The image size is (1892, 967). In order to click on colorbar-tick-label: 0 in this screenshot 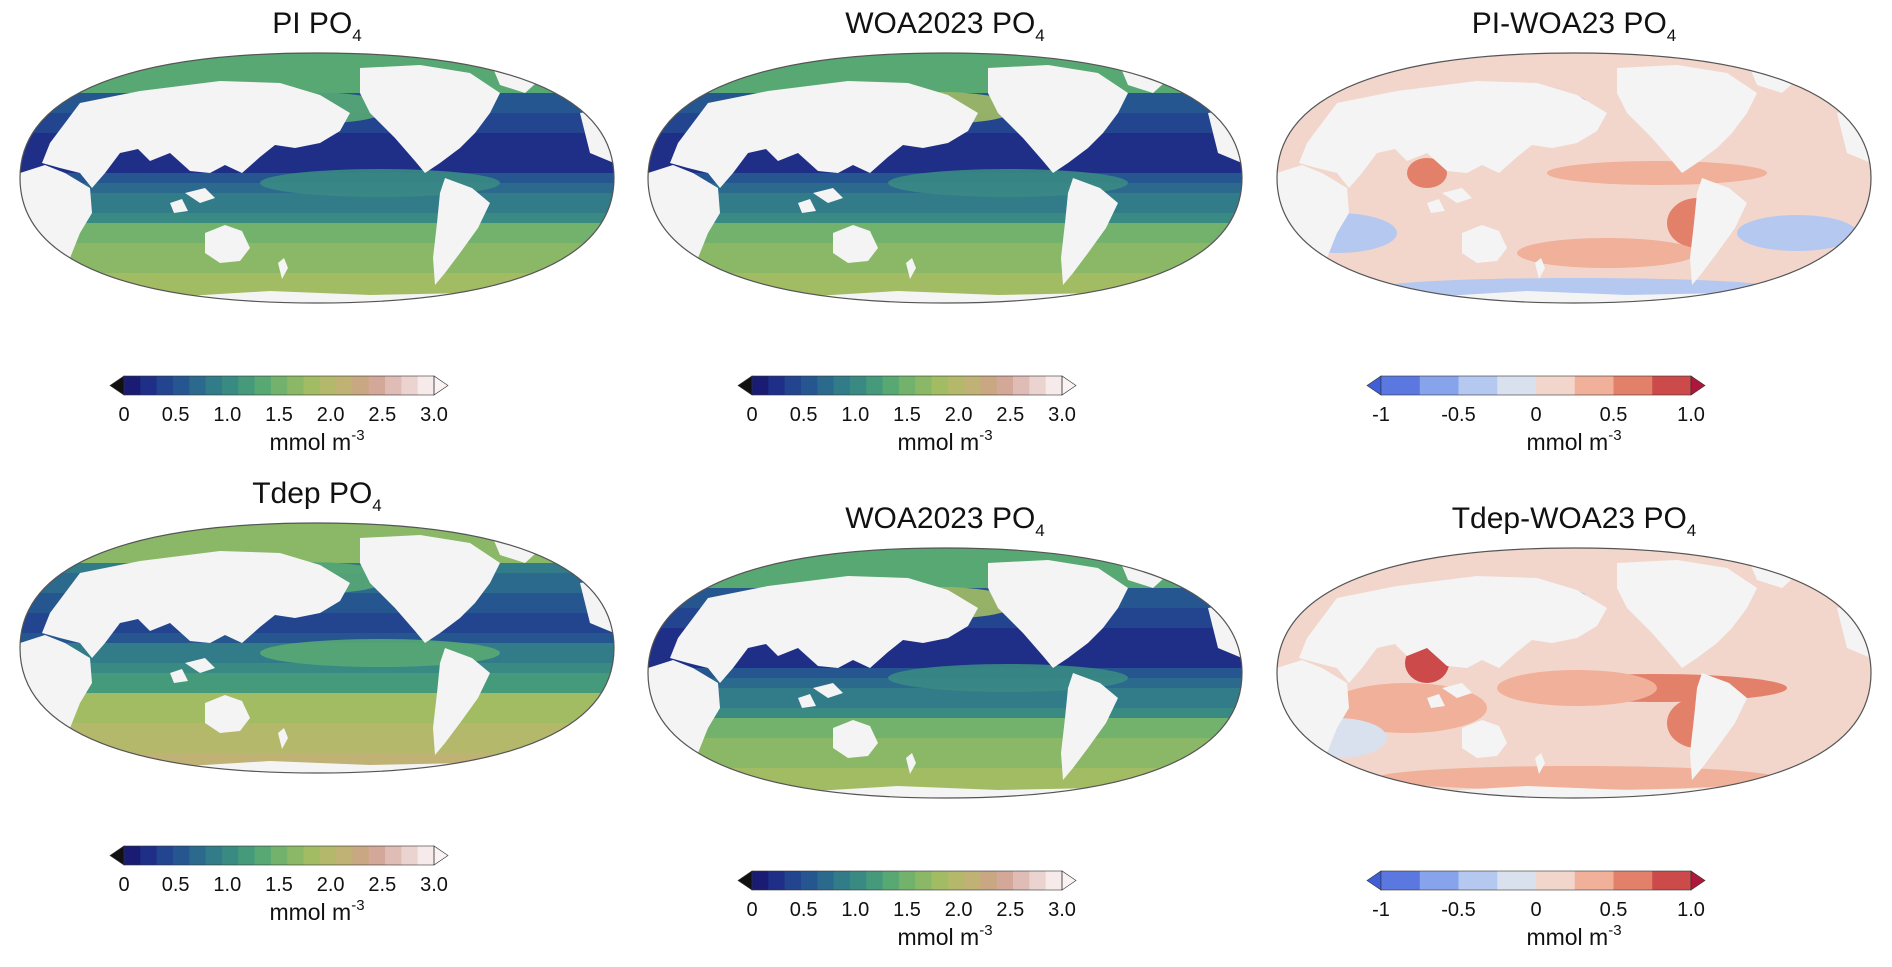, I will do `click(751, 910)`.